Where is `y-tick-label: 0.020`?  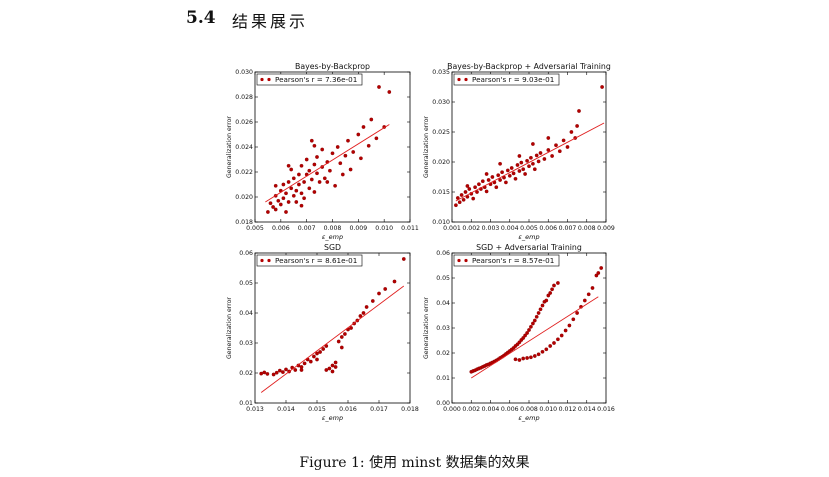 y-tick-label: 0.020 is located at coordinates (441, 162).